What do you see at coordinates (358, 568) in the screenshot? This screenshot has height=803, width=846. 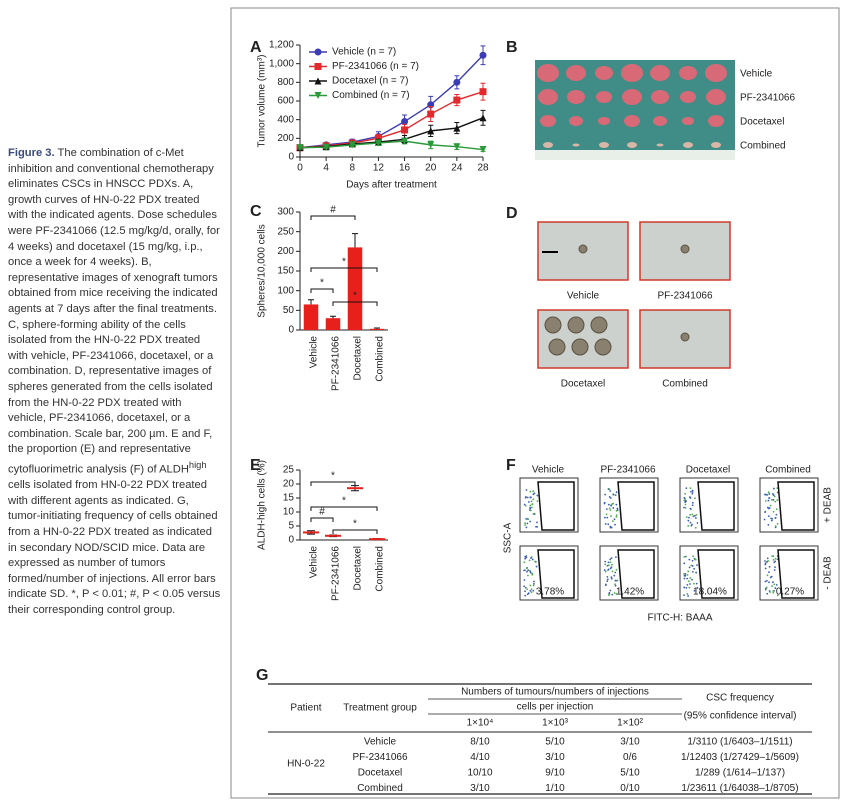 I see `x-tick-label: Docetaxel` at bounding box center [358, 568].